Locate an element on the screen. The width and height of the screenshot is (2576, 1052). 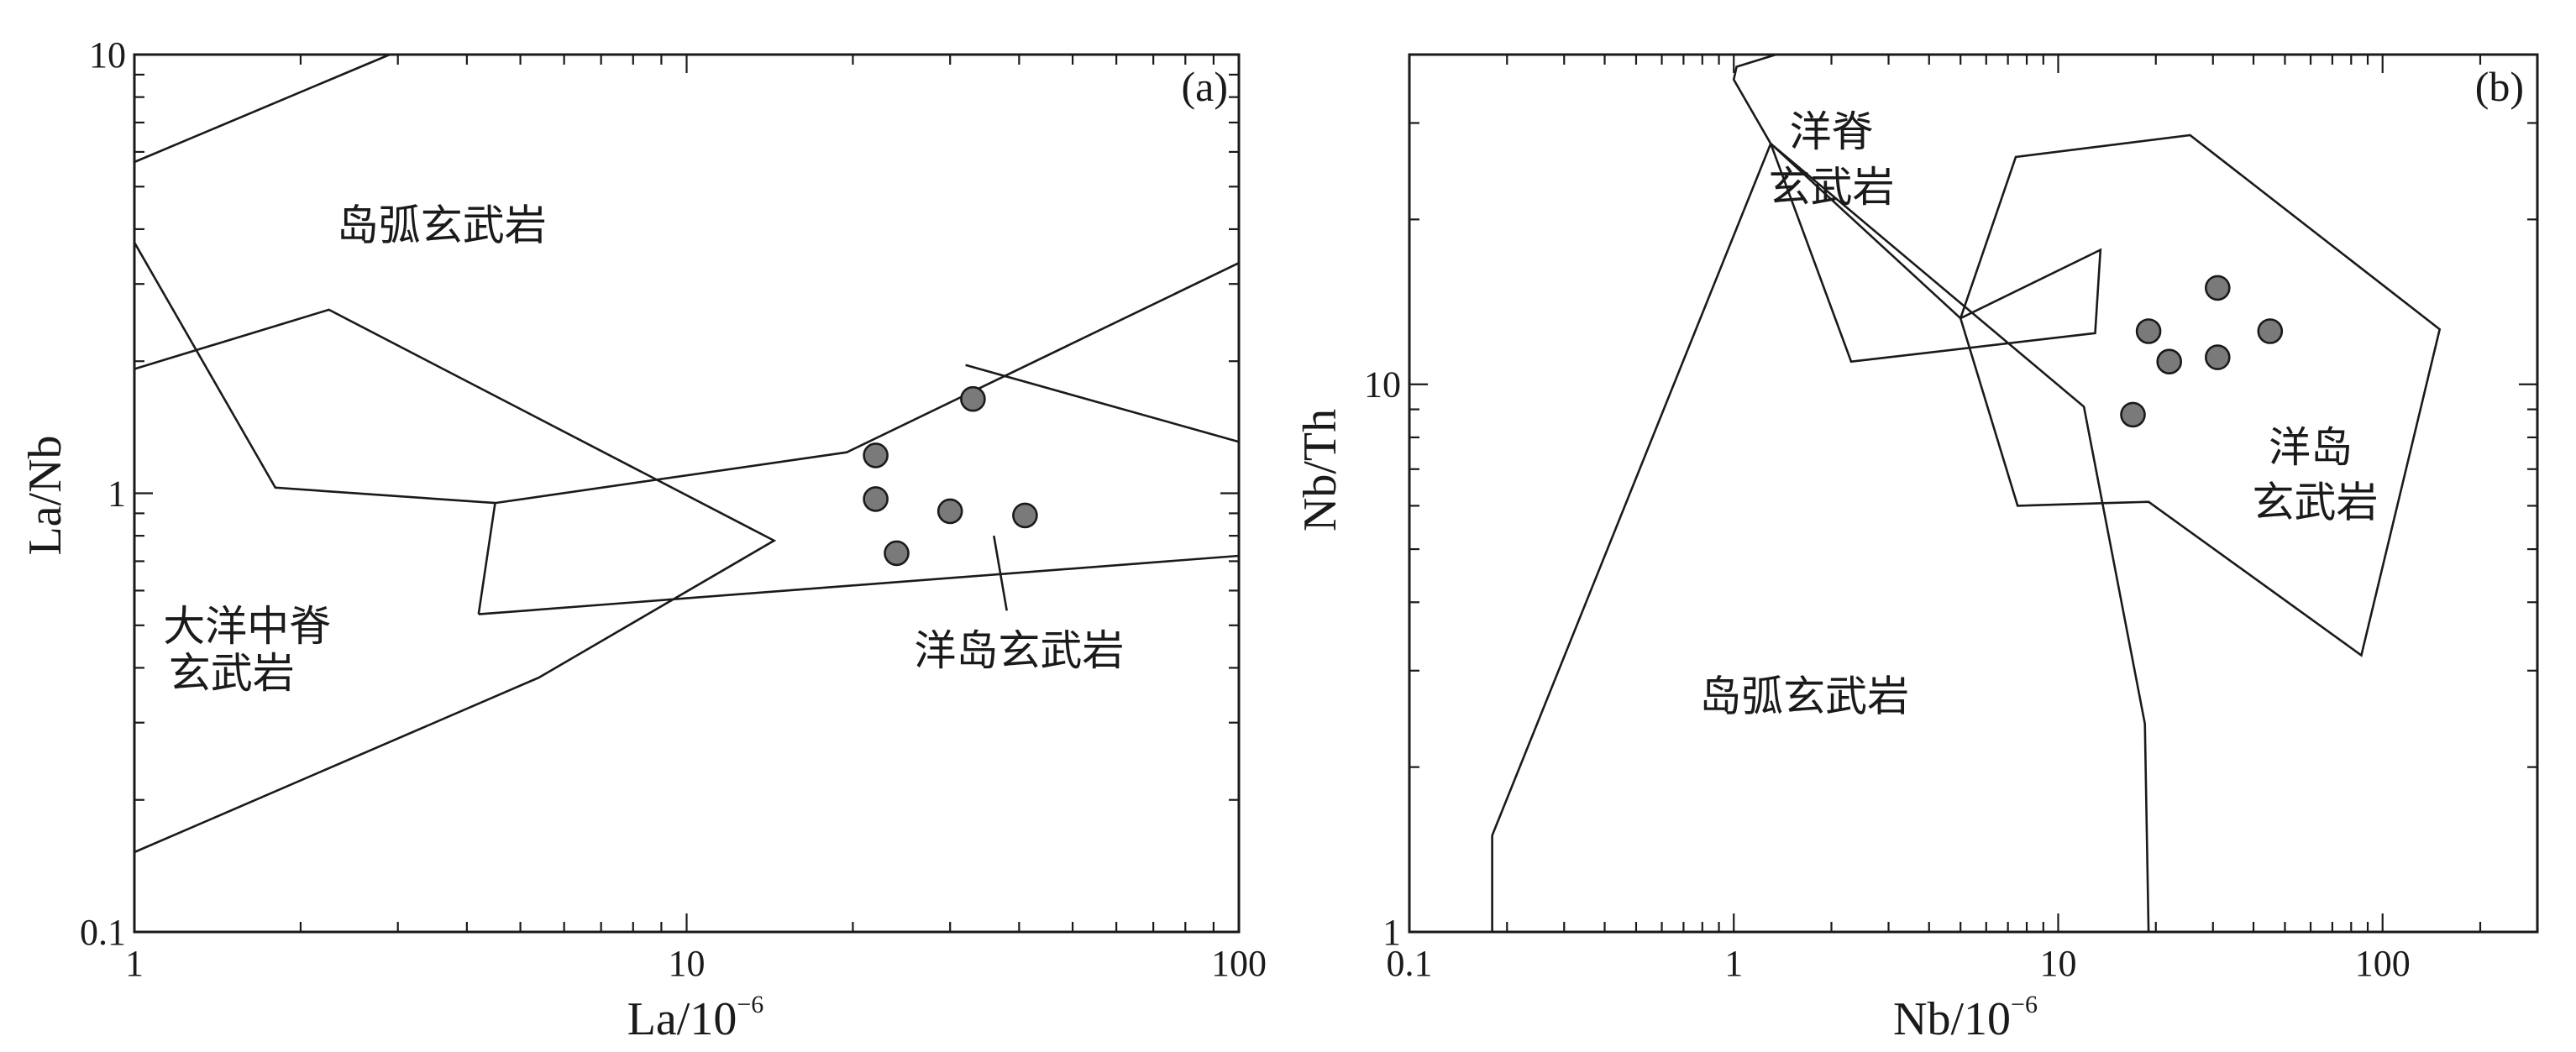
region-label: 大洋中脊 is located at coordinates (247, 626).